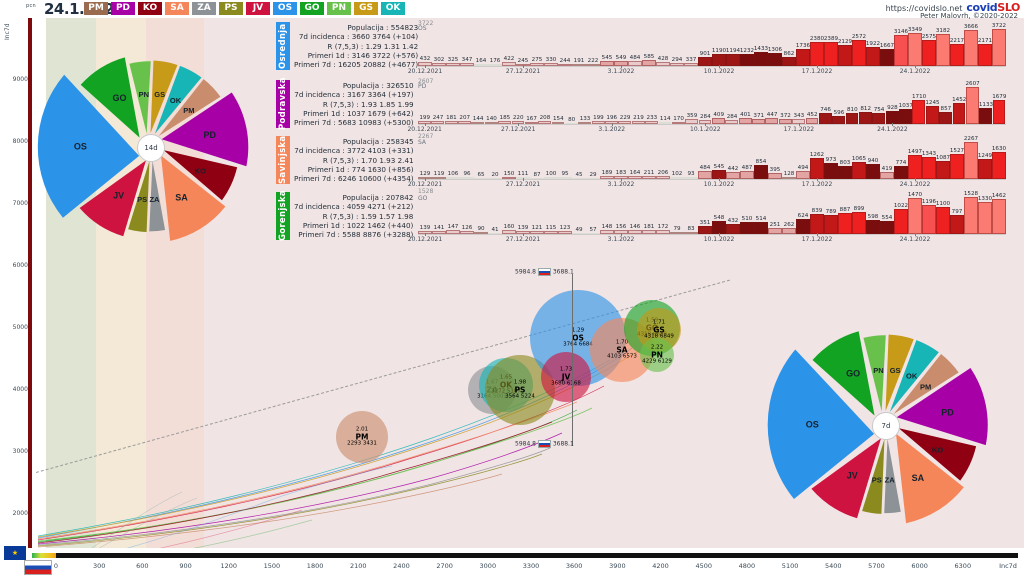  Describe the element at coordinates (657, 355) in the screenshot. I see `bubble-pn` at that location.